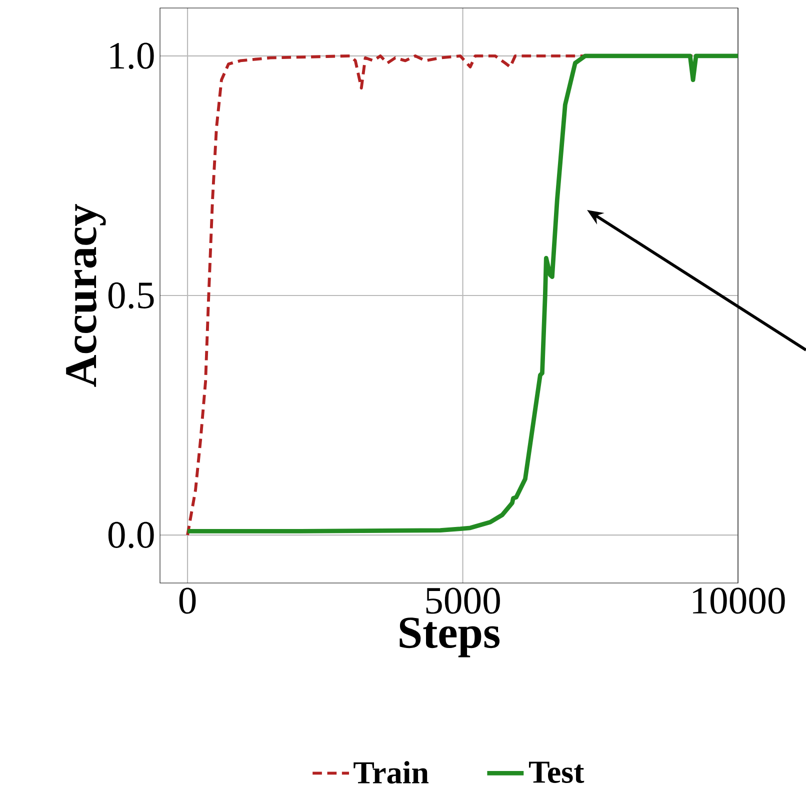 This screenshot has width=806, height=788. Describe the element at coordinates (450, 638) in the screenshot. I see `x-axis-title: Steps` at that location.